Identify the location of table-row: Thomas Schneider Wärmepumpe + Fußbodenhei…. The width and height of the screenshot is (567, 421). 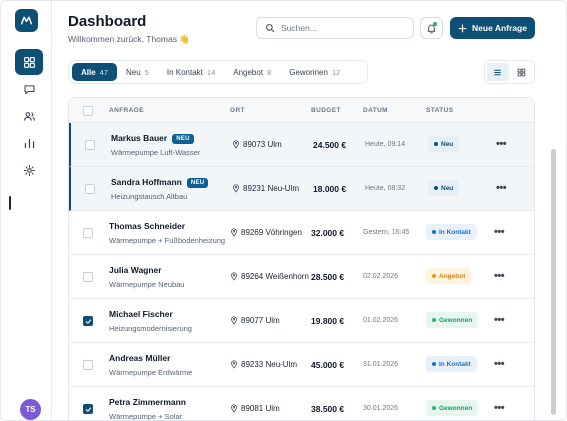
(301, 233).